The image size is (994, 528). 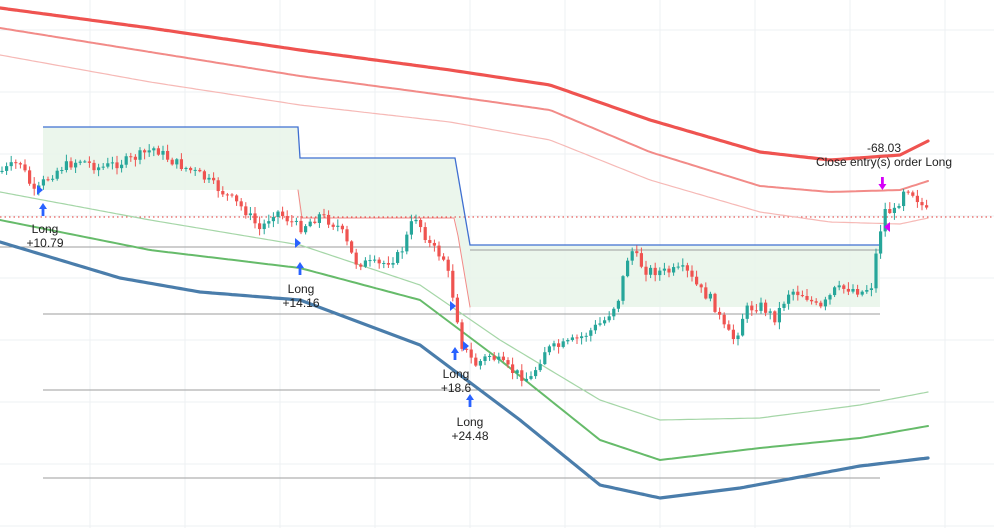 I want to click on exit-label-line: Close entry(s) order Long, so click(x=884, y=162).